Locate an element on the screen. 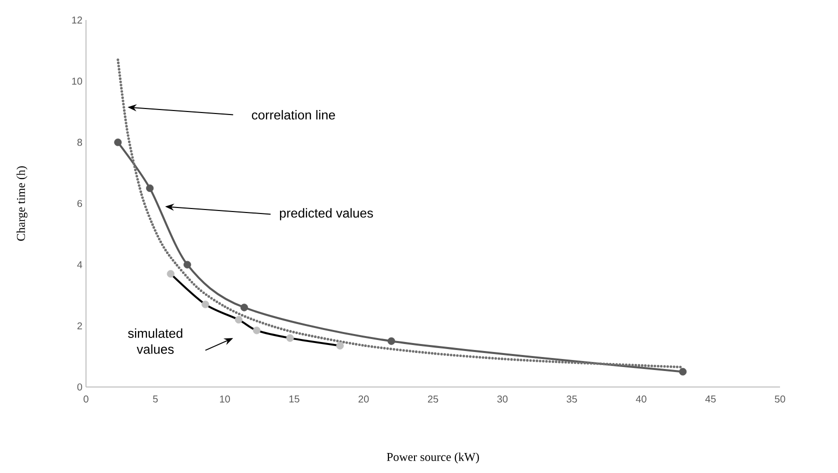 Image resolution: width=838 pixels, height=473 pixels. annotation: predicted values is located at coordinates (326, 214).